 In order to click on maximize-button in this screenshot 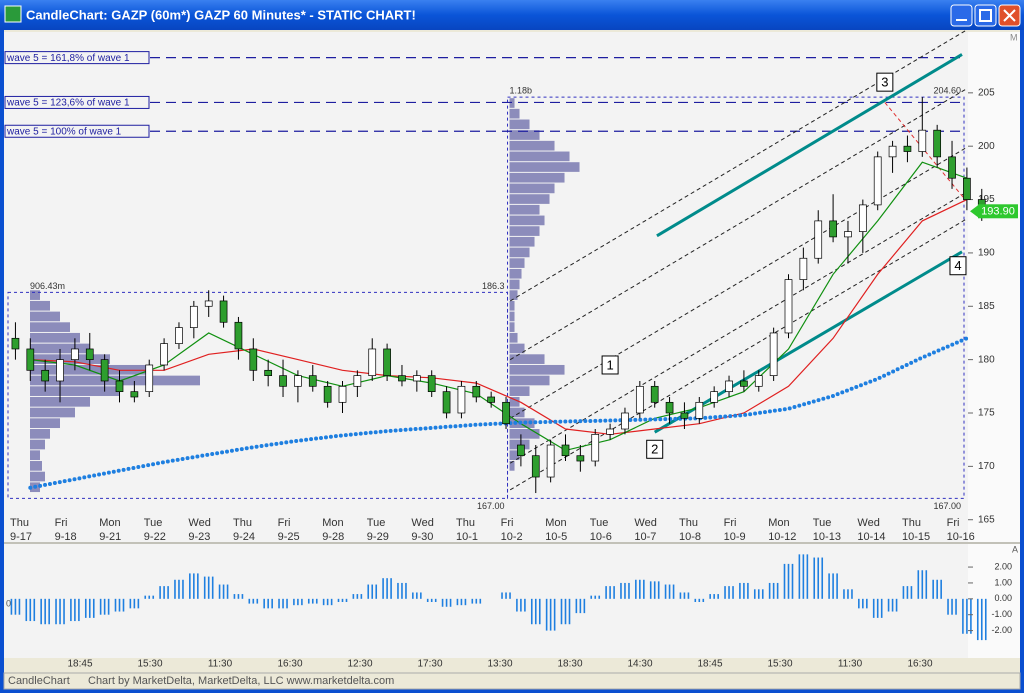, I will do `click(985, 15)`.